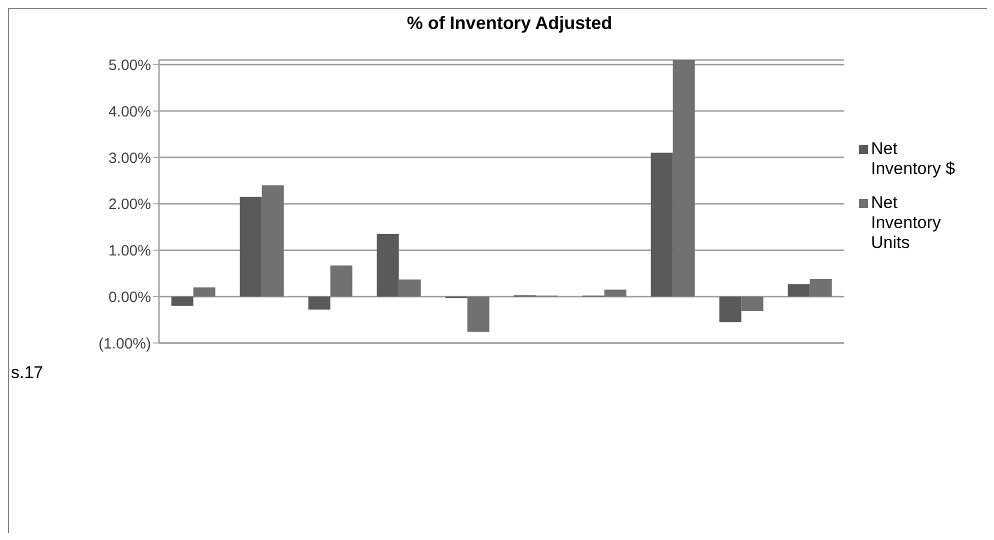 The image size is (994, 540). I want to click on y-tick-label: 3.00%, so click(129, 158).